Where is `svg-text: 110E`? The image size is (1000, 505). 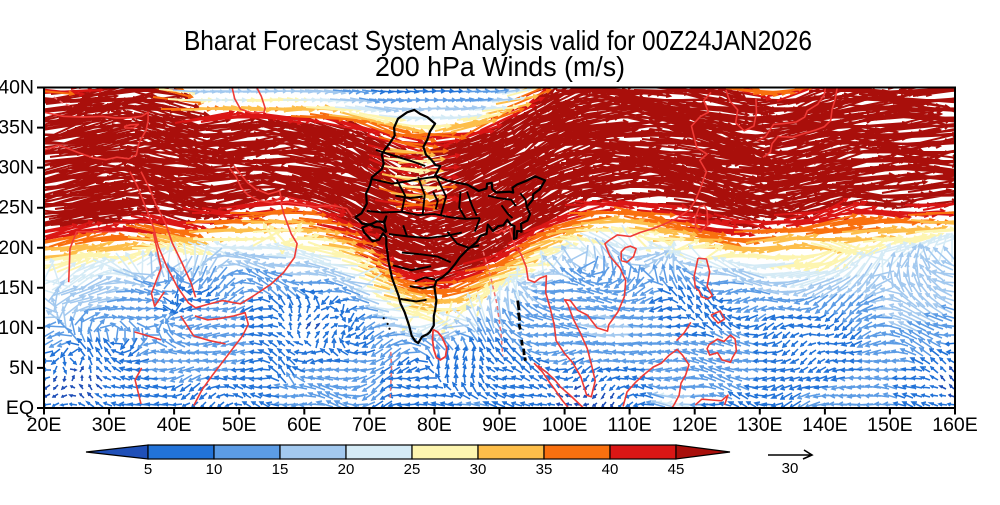 svg-text: 110E is located at coordinates (630, 425).